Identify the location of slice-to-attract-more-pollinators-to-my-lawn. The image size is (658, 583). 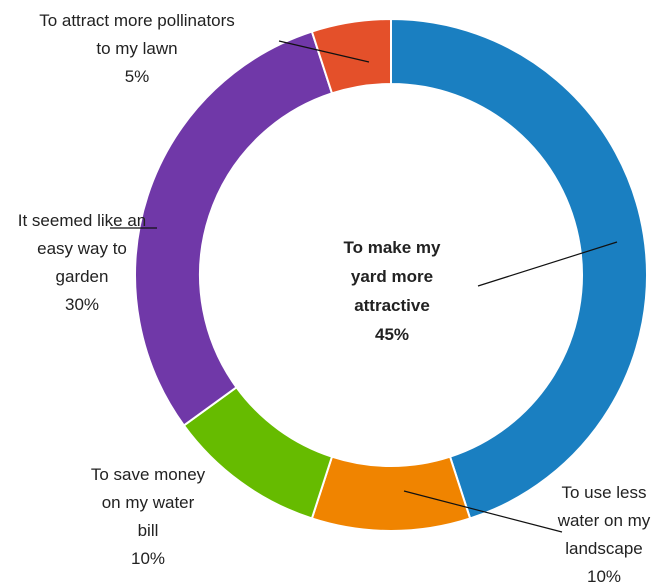
(351, 56).